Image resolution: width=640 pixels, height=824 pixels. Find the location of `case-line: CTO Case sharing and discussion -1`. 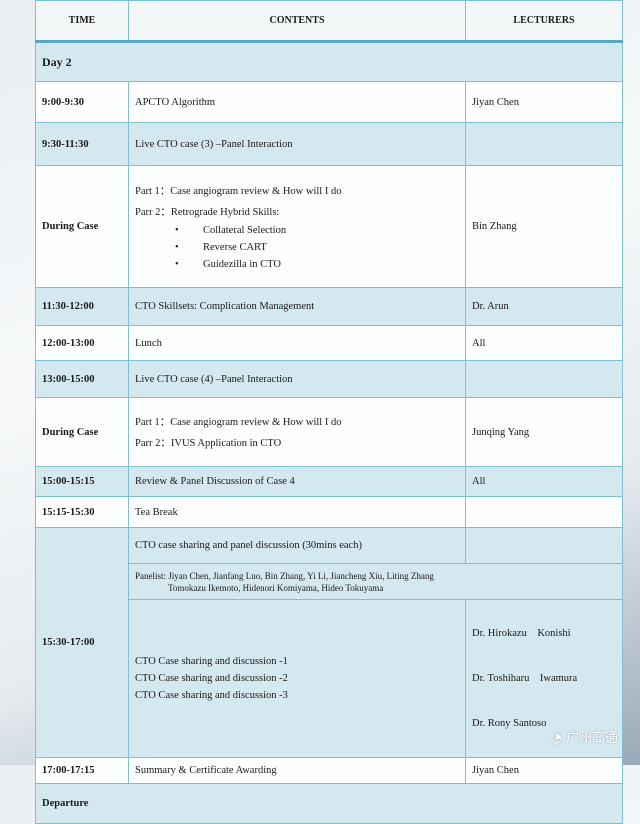

case-line: CTO Case sharing and discussion -1 is located at coordinates (211, 661).